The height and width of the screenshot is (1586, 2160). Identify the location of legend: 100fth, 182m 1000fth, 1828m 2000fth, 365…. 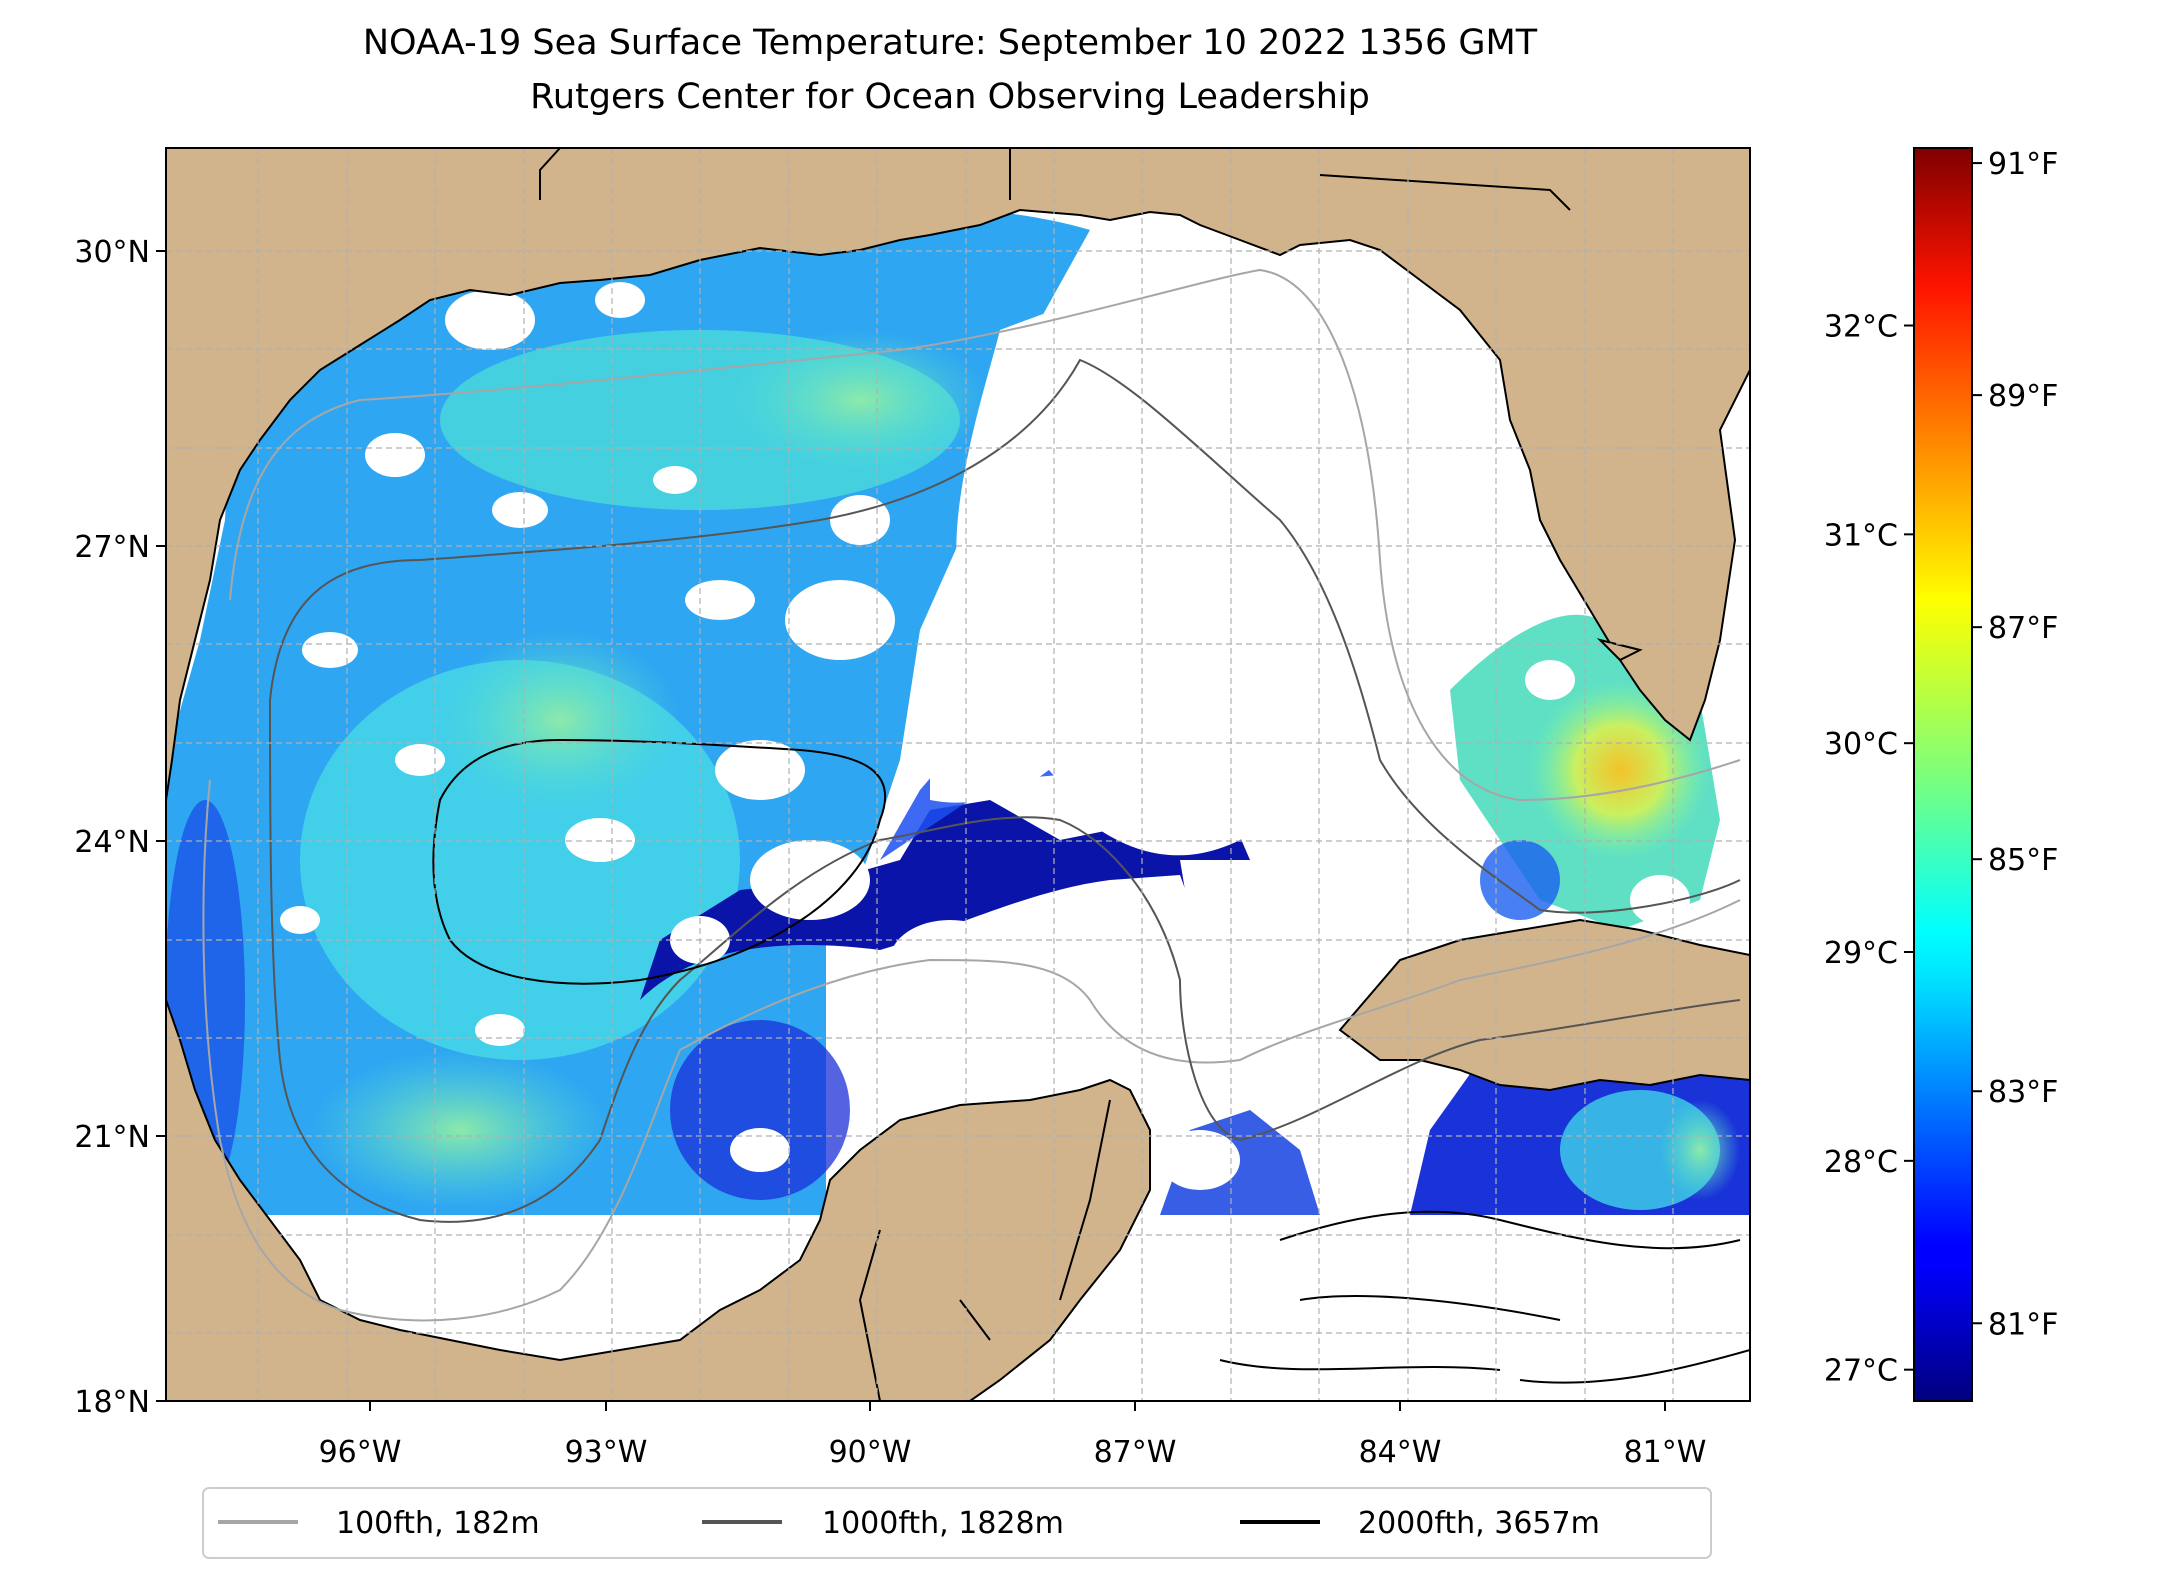
(957, 1523).